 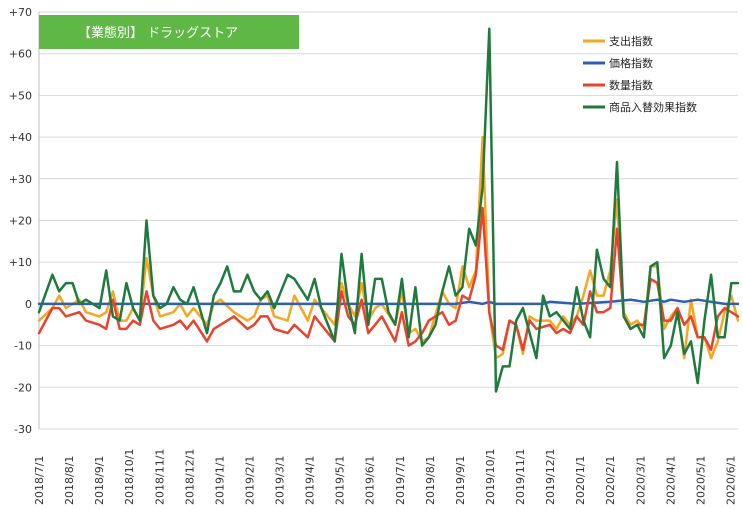 I want to click on x-tick-label: 2019/7/1, so click(x=400, y=480).